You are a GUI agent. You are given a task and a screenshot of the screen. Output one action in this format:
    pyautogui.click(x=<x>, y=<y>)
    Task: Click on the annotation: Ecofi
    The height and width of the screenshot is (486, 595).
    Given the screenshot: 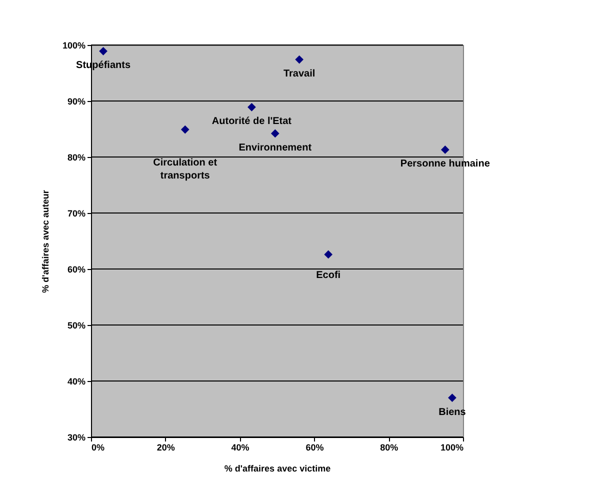 What is the action you would take?
    pyautogui.click(x=328, y=275)
    